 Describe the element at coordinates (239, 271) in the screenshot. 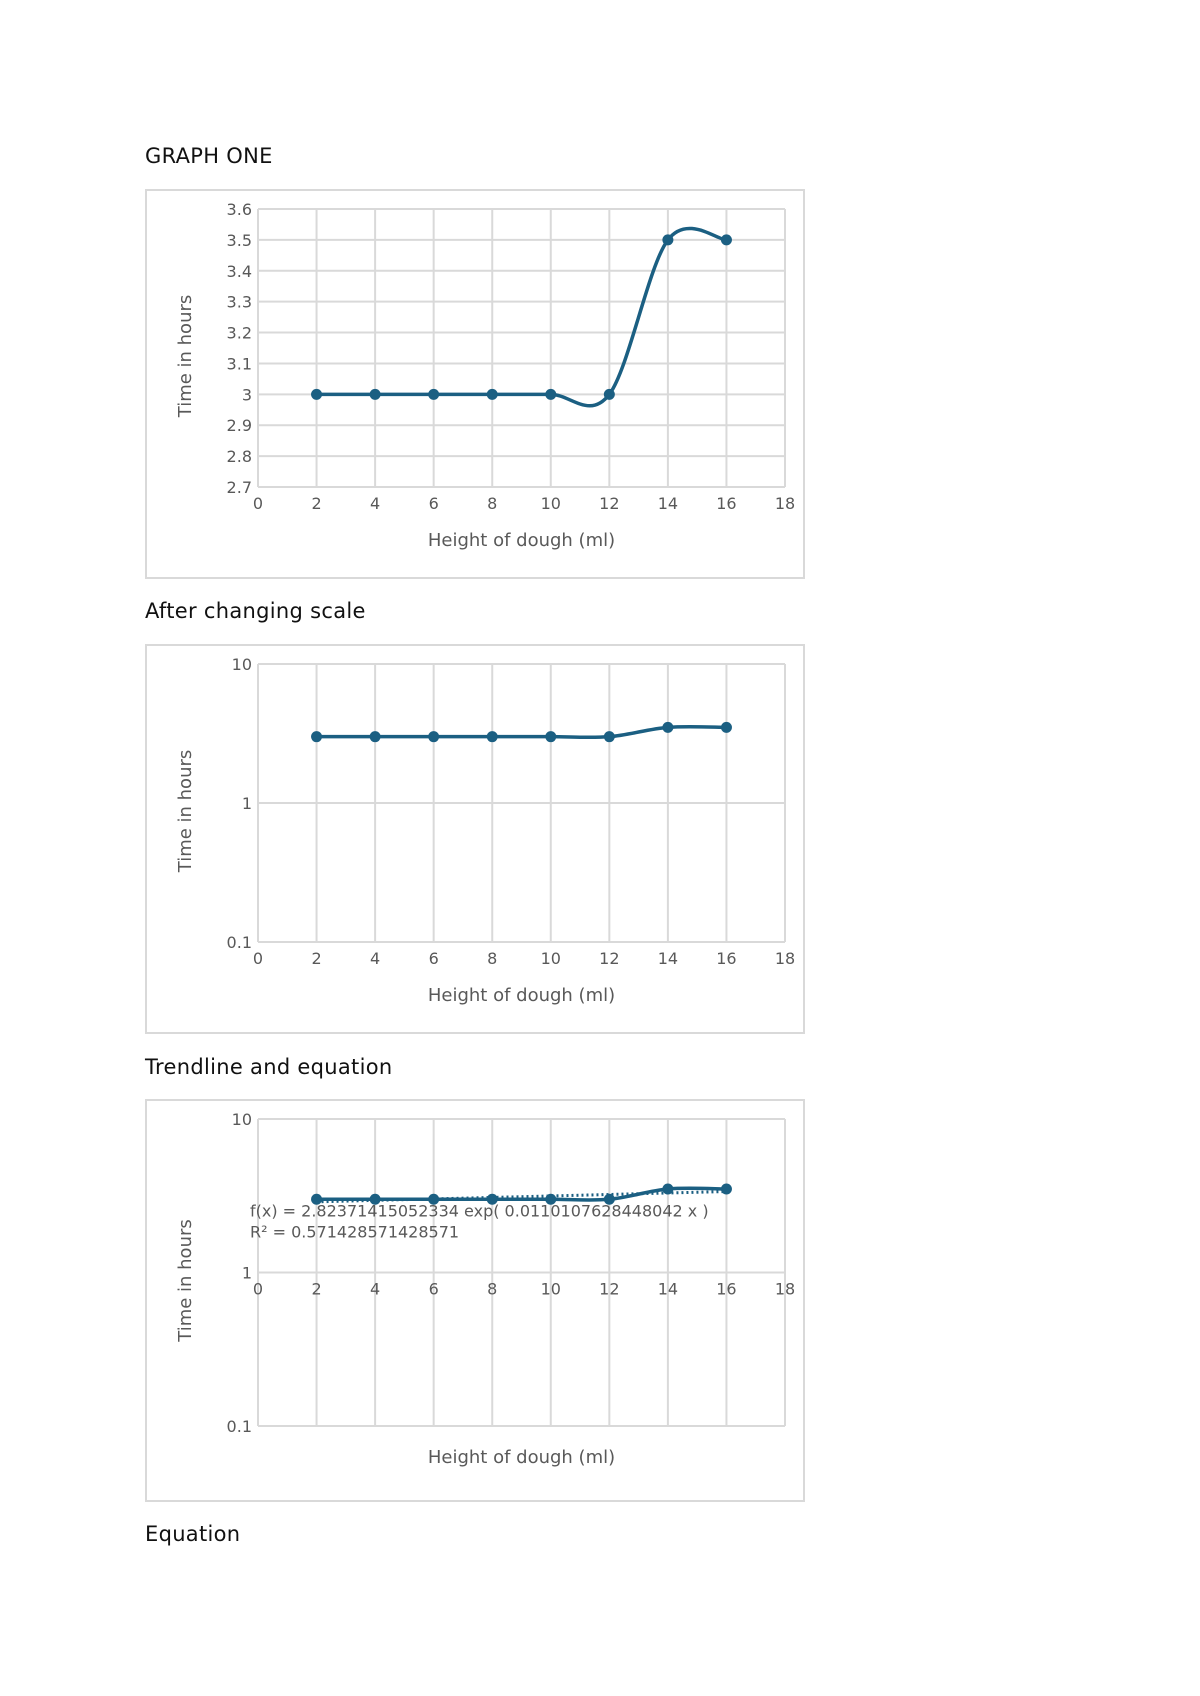

I see `y-tick-label: 3.4` at that location.